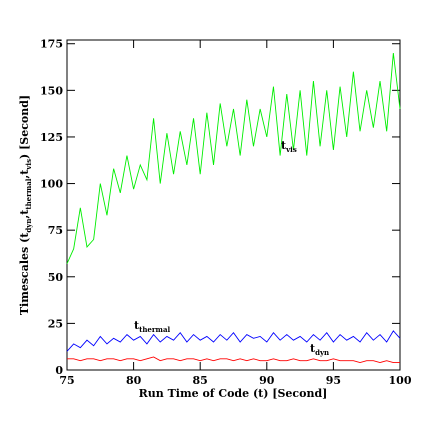 The image size is (436, 436). What do you see at coordinates (51, 90) in the screenshot?
I see `y-tick-label: 150` at bounding box center [51, 90].